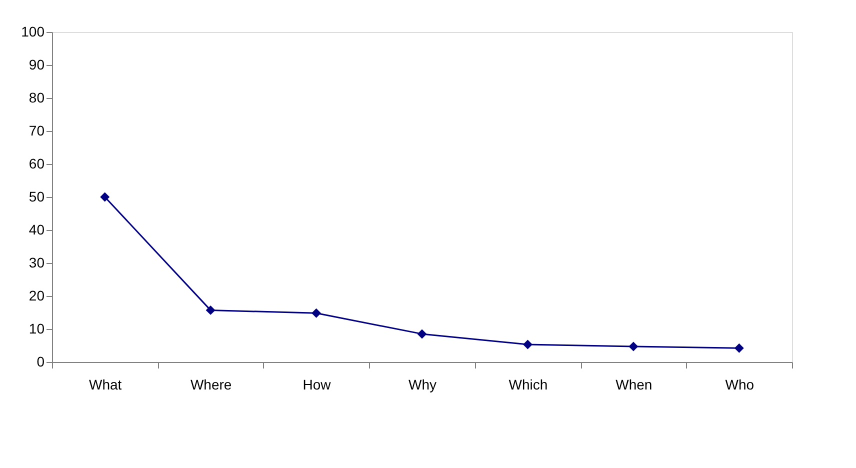 This screenshot has height=468, width=856. I want to click on x-tick-label: Where, so click(211, 384).